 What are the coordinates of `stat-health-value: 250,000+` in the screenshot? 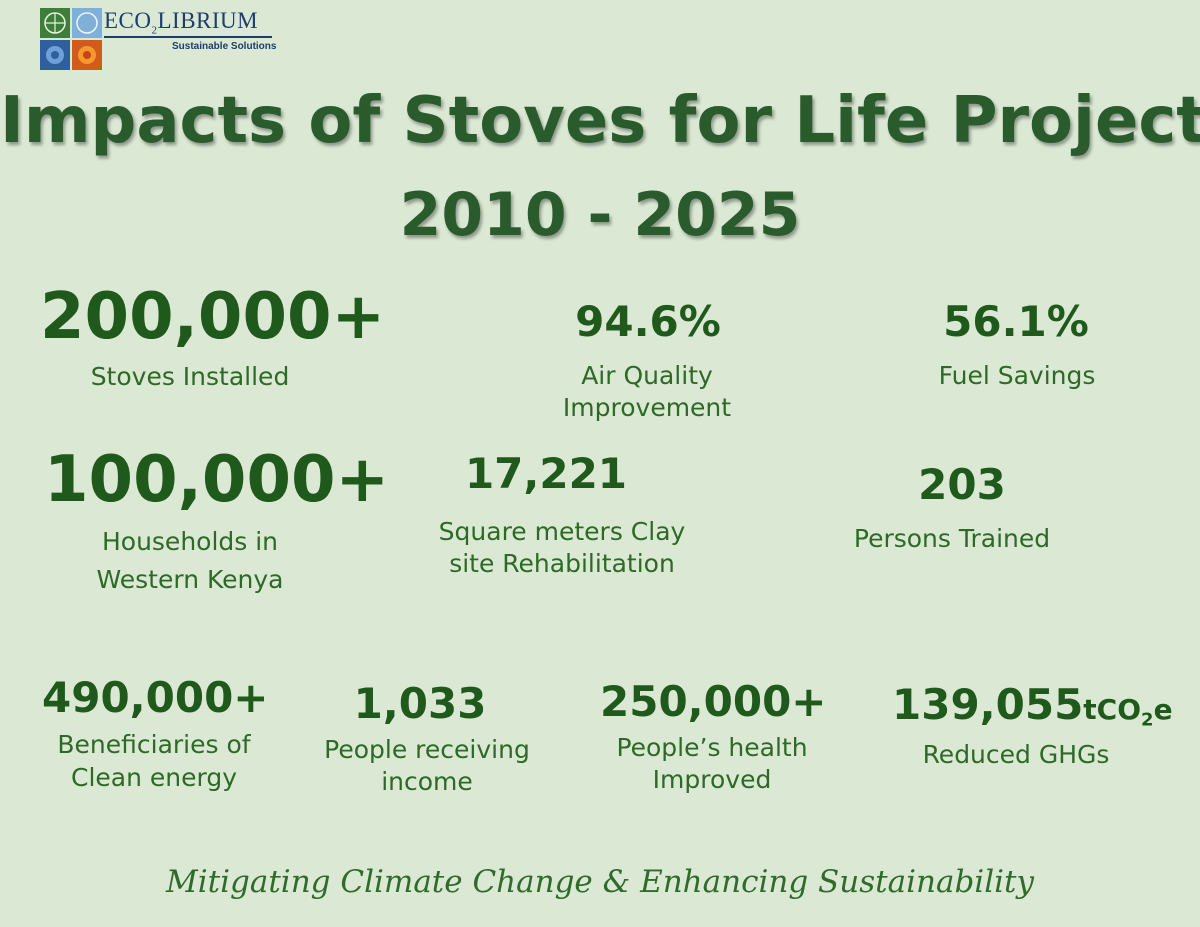 It's located at (713, 701).